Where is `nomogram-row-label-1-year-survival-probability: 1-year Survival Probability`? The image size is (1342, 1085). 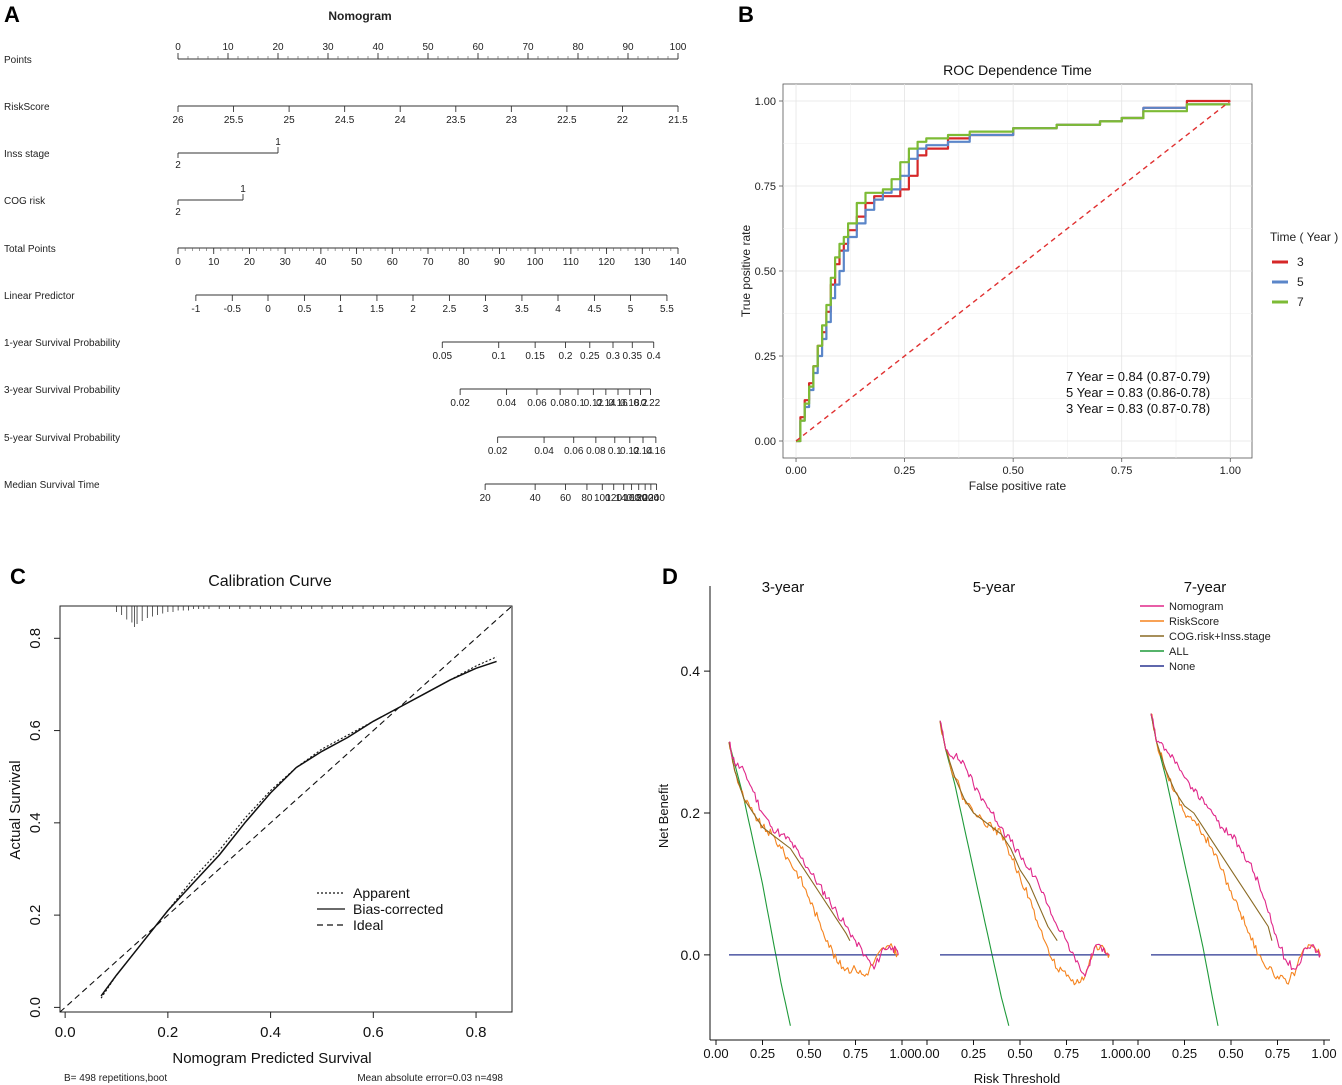 nomogram-row-label-1-year-survival-probability: 1-year Survival Probability is located at coordinates (62, 343).